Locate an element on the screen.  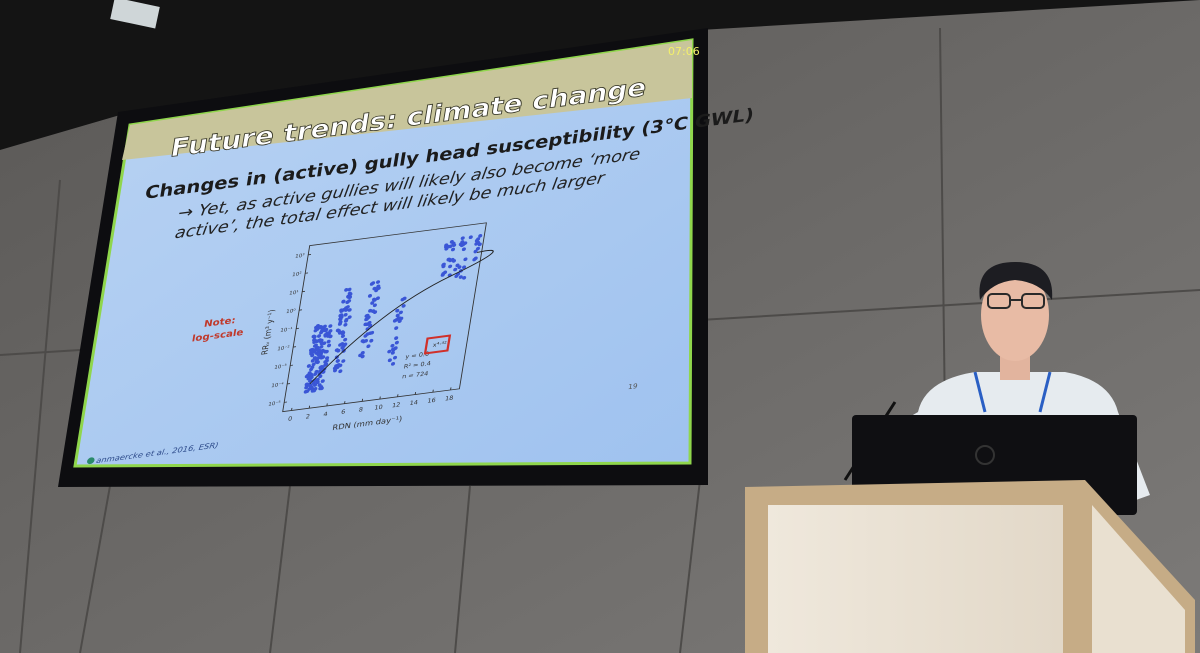
exponent: x⁴·⁴² is located at coordinates (439, 344).